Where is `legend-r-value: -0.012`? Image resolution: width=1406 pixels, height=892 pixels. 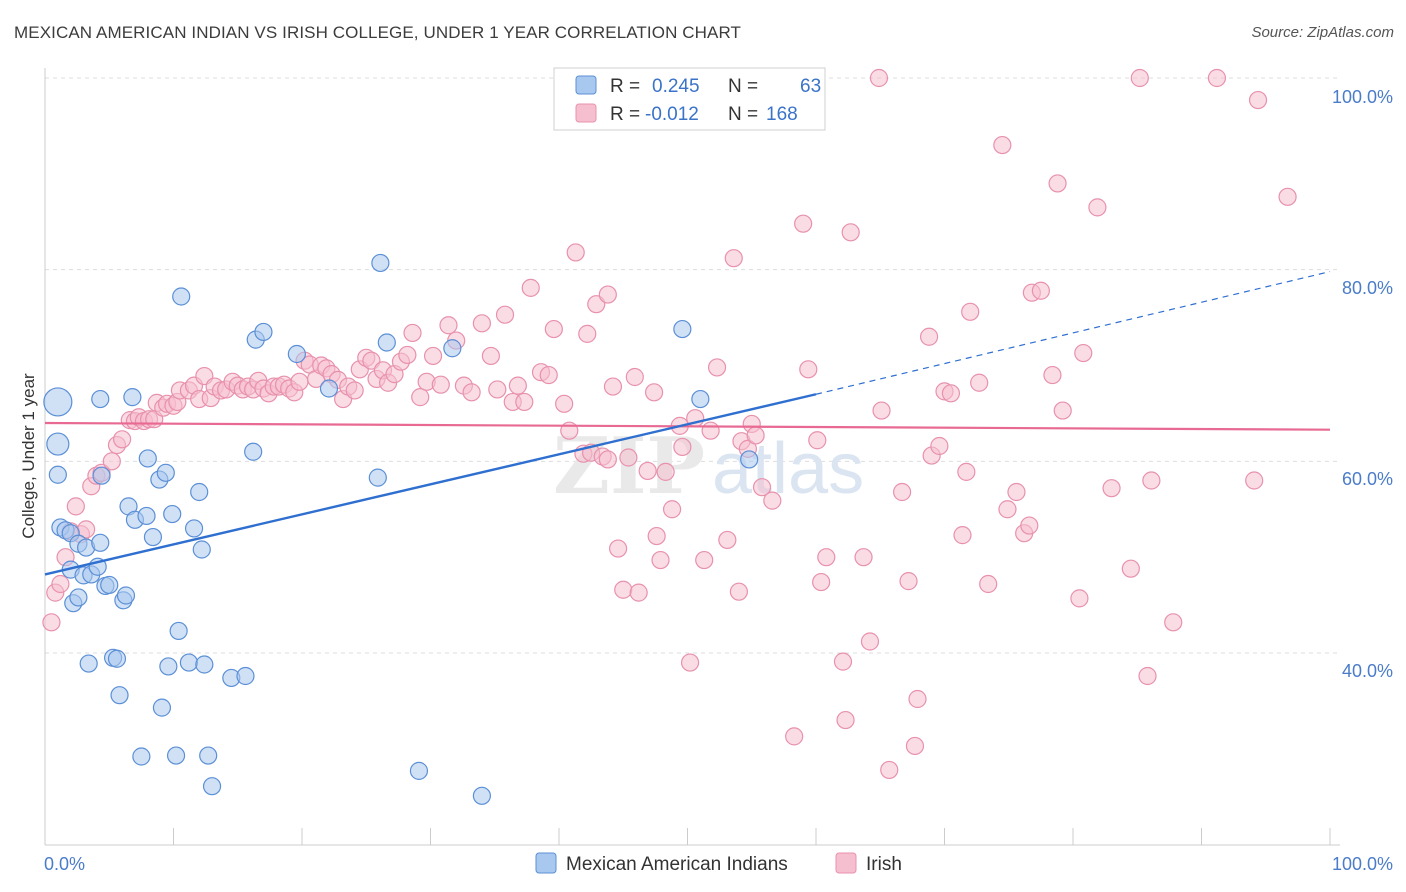 legend-r-value: -0.012 is located at coordinates (672, 114).